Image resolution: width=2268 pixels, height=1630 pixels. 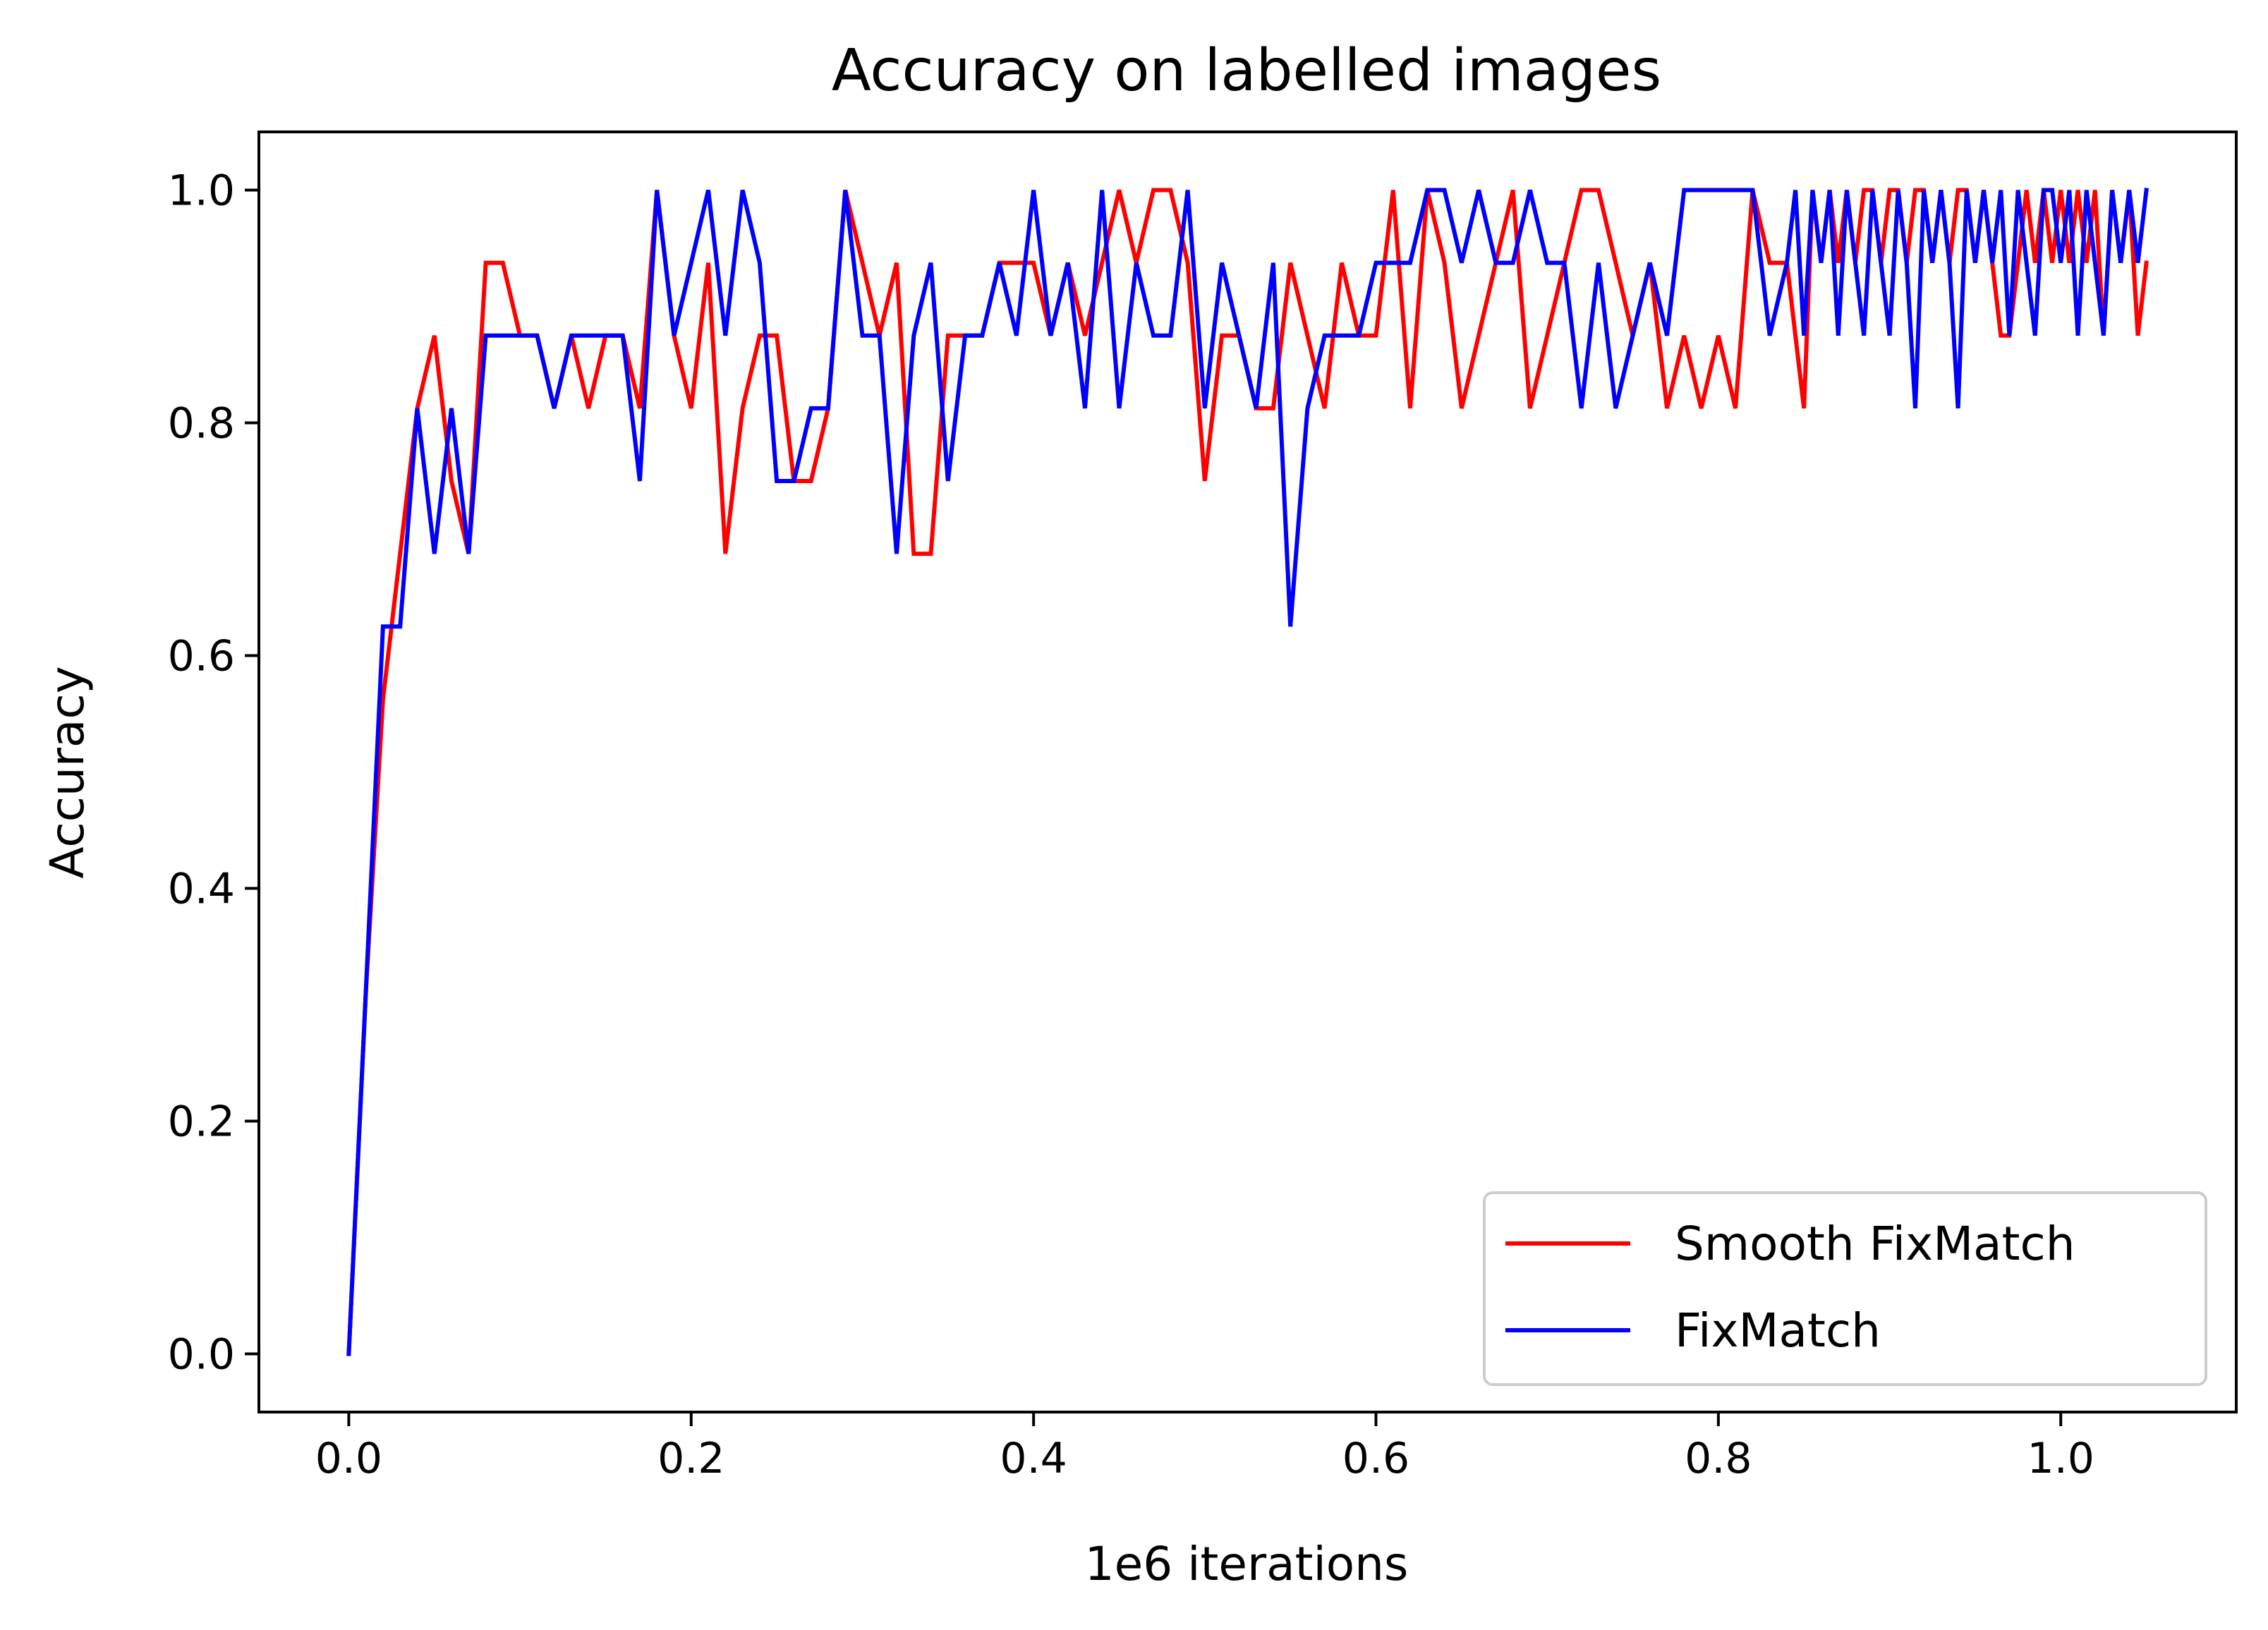 What do you see at coordinates (2060, 1459) in the screenshot?
I see `x-tick-label: 1.0` at bounding box center [2060, 1459].